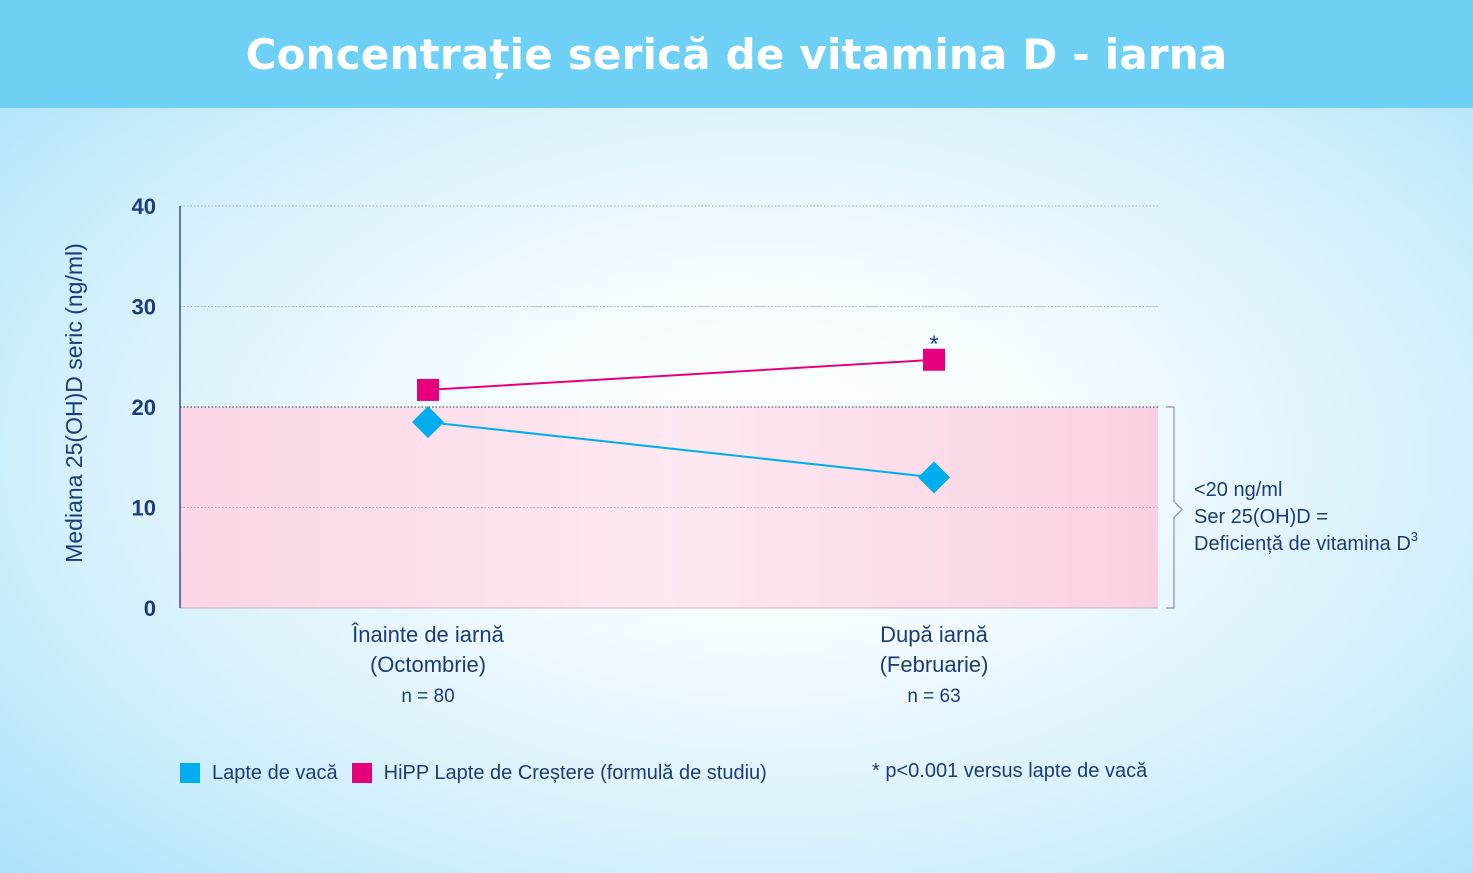 The image size is (1473, 873). Describe the element at coordinates (190, 773) in the screenshot. I see `legend-swatch-cow-milk` at that location.